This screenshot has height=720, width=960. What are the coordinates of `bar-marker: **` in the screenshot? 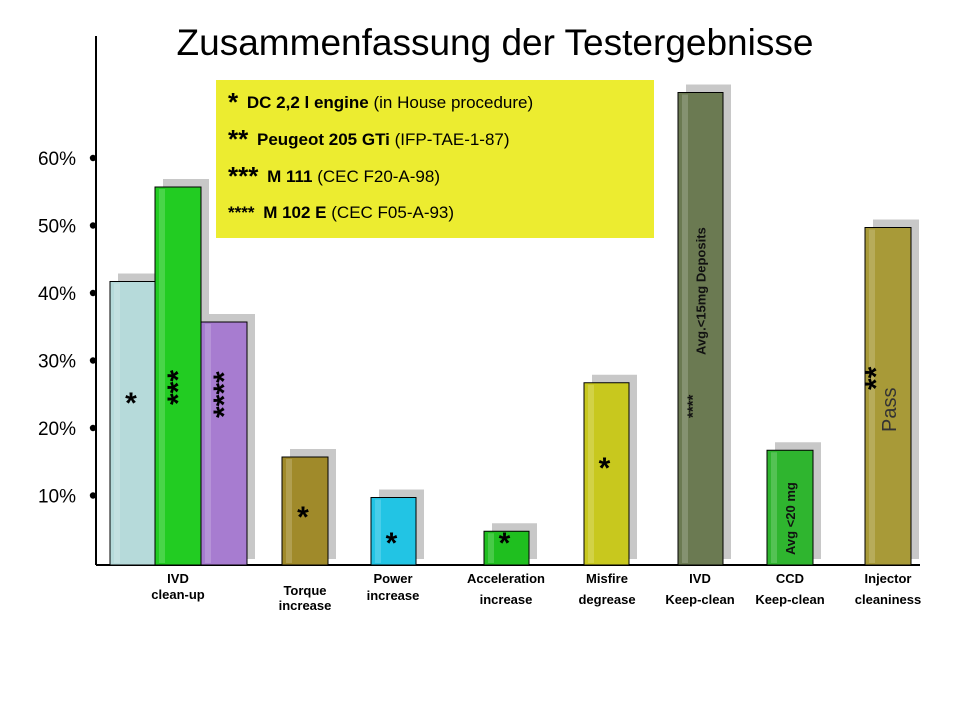 It's located at (876, 378).